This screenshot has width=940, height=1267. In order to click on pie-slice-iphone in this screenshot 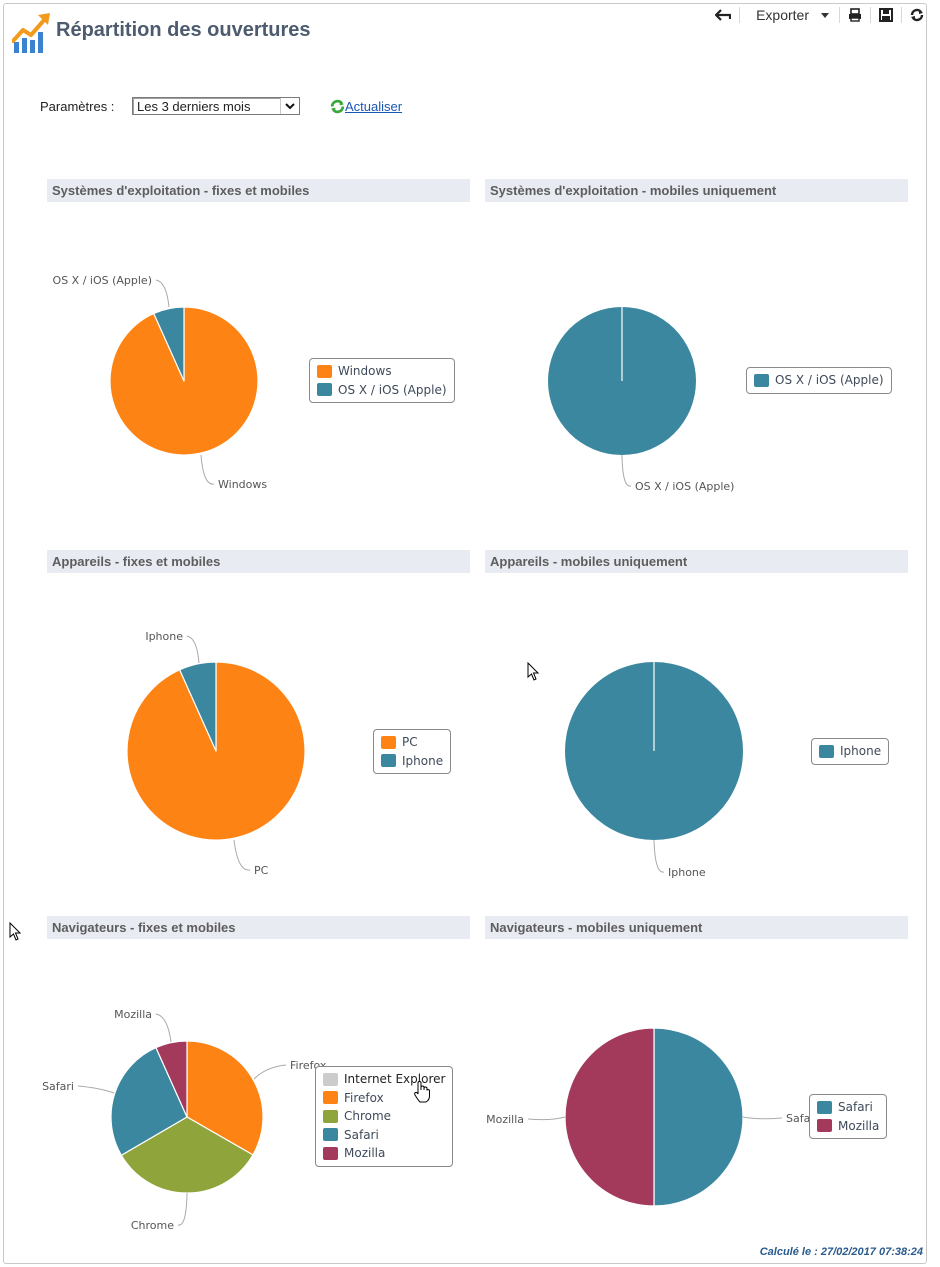, I will do `click(198, 706)`.